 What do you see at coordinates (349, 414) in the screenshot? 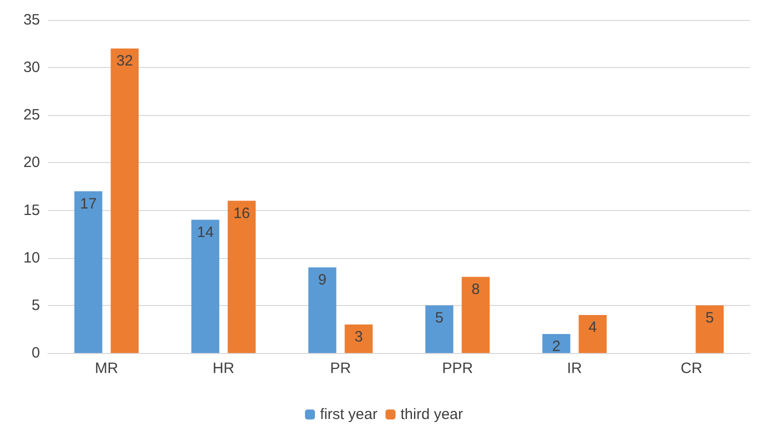
I see `legend-label: first year` at bounding box center [349, 414].